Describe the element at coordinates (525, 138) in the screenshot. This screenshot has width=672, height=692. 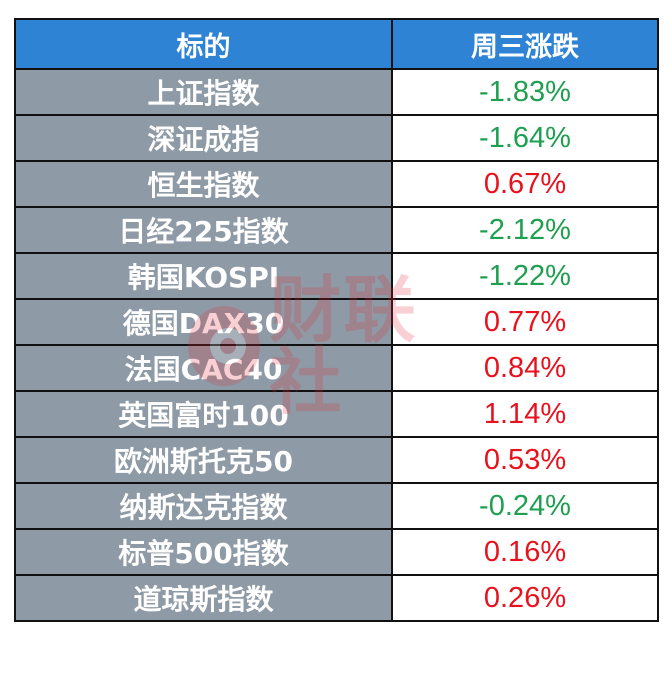
I see `index-change: -1.64%` at that location.